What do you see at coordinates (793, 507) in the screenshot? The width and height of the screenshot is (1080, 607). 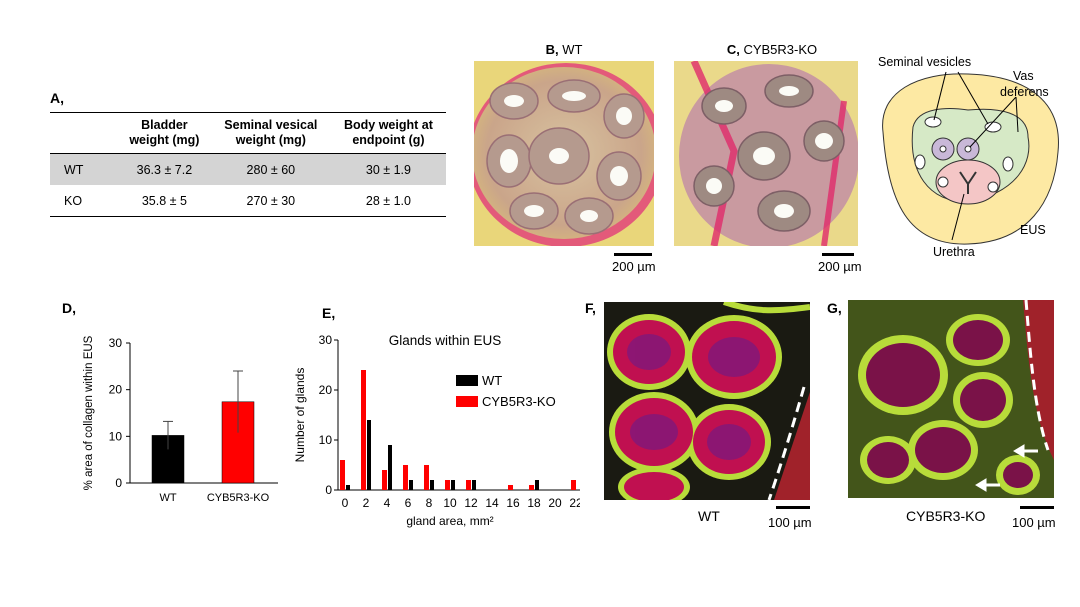 I see `panel-f-scale-bar` at bounding box center [793, 507].